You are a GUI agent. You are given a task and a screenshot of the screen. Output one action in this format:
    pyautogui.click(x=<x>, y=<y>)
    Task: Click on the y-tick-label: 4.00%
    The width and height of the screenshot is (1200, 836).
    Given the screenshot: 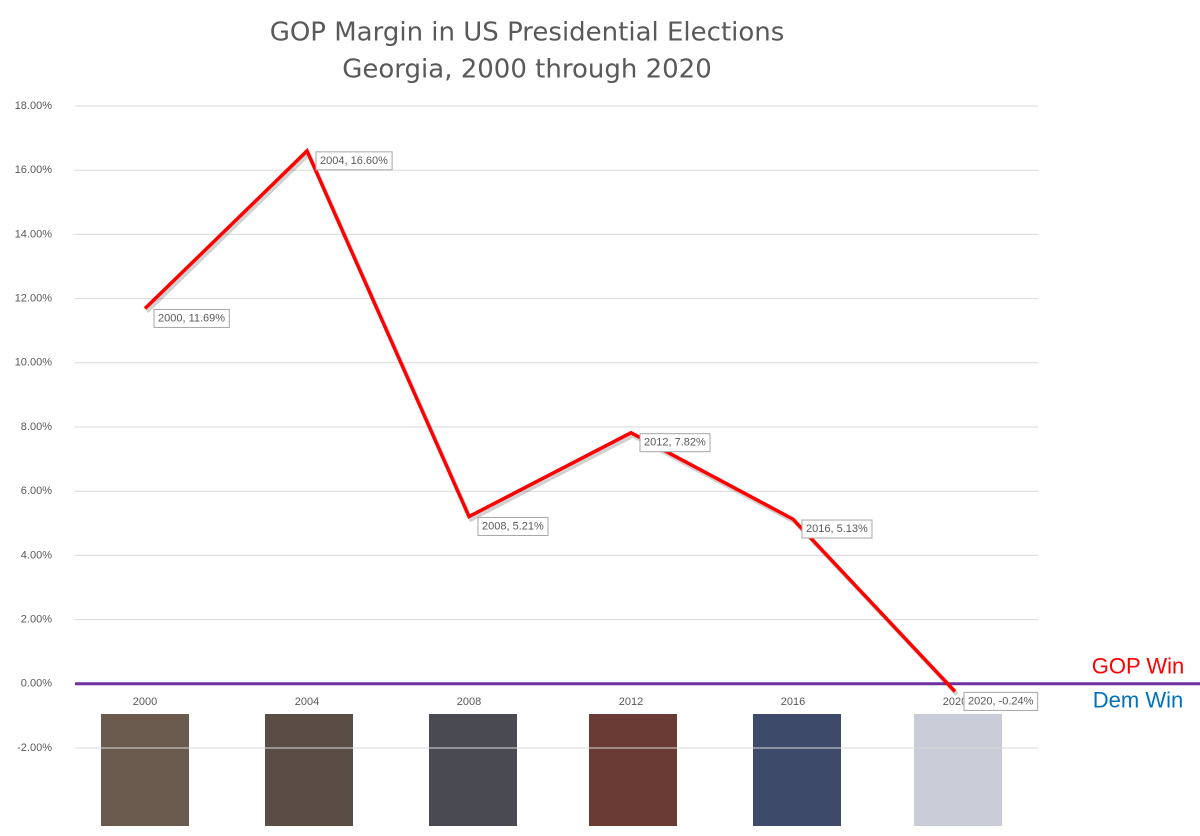 What is the action you would take?
    pyautogui.click(x=36, y=555)
    